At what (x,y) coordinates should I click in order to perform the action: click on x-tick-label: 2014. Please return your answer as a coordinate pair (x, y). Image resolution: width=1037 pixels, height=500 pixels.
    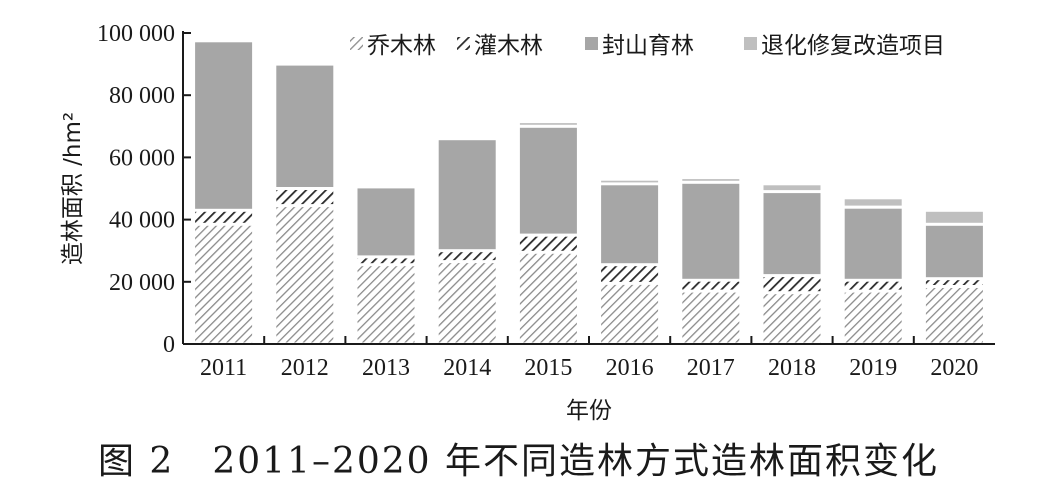
    Looking at the image, I should click on (467, 368).